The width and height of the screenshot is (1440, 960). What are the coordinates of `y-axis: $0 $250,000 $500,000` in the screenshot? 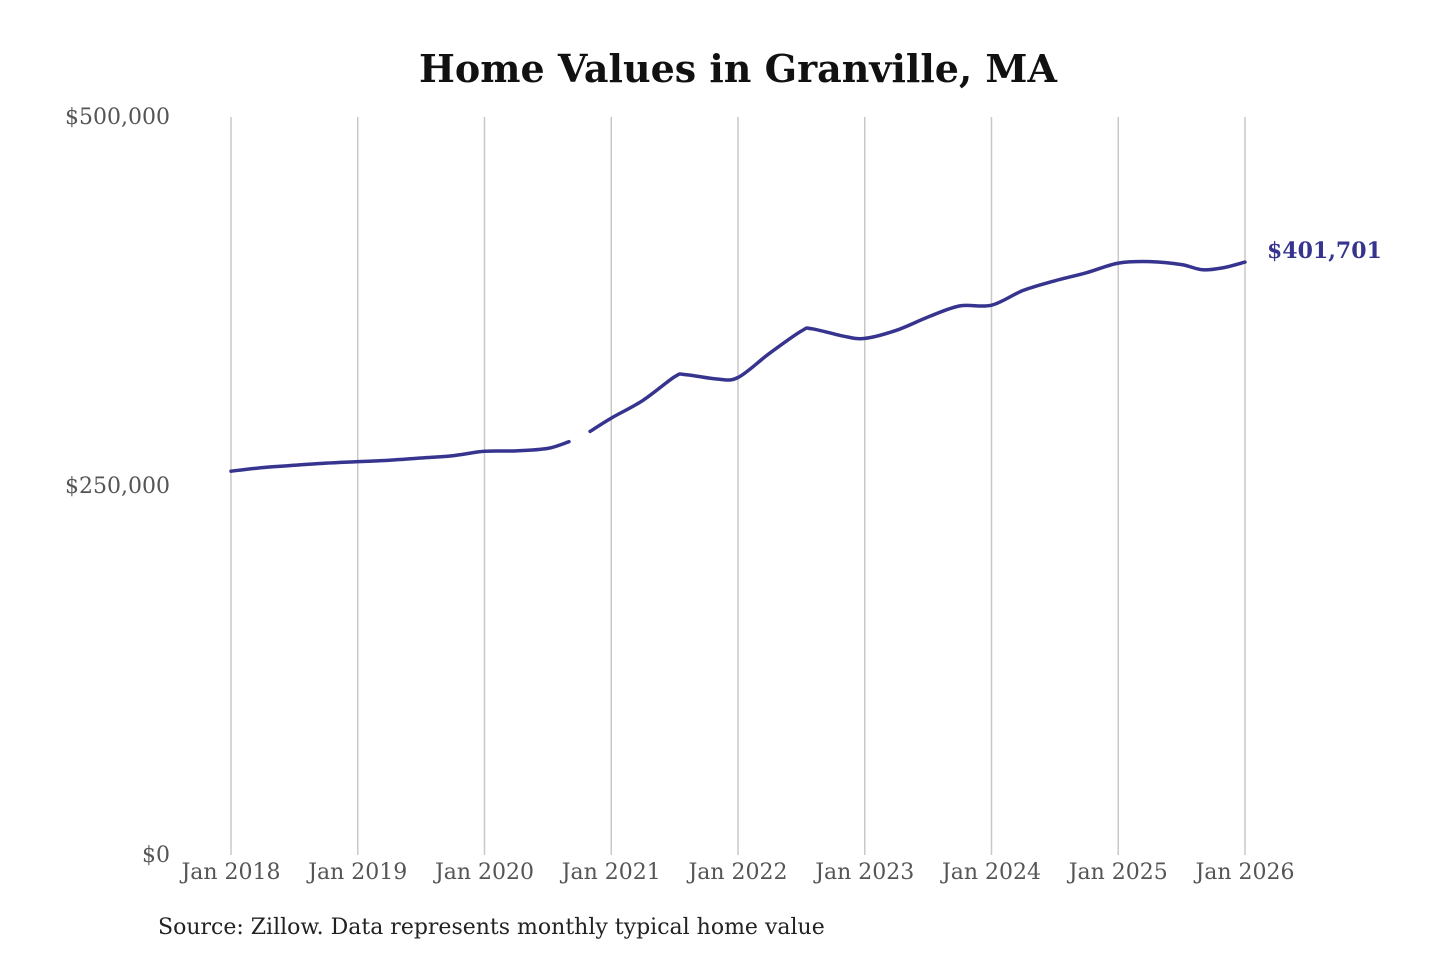 It's located at (117, 486).